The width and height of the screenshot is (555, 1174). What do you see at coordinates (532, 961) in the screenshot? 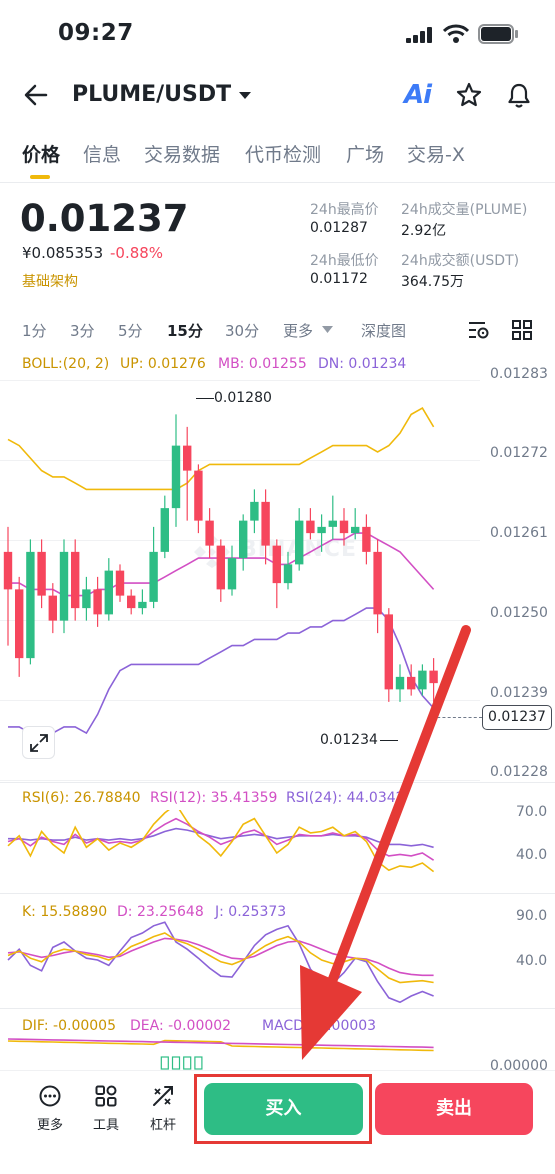
I see `kdj-axis-label: 40.0` at bounding box center [532, 961].